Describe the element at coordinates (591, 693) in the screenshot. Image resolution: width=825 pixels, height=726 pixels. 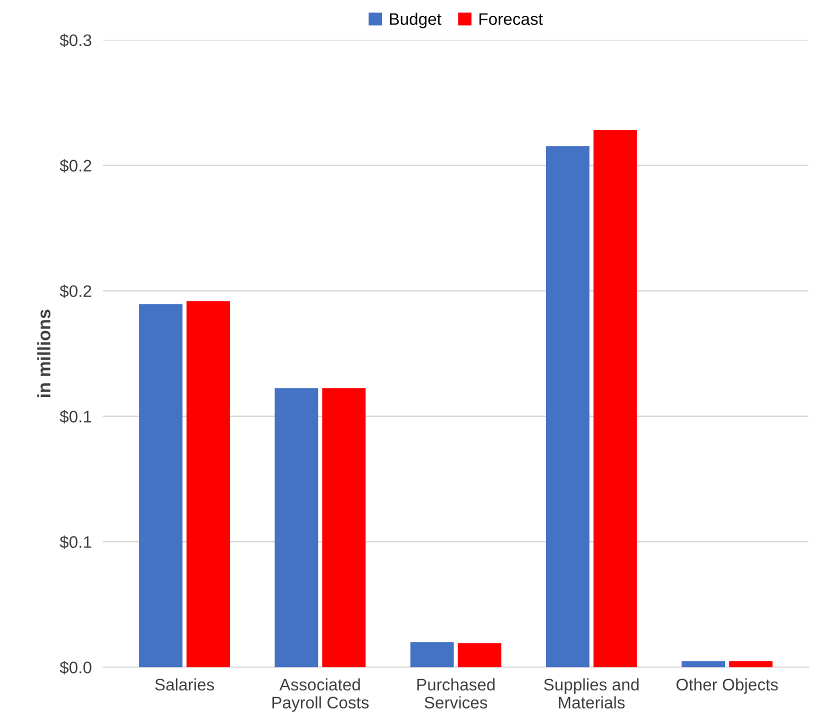
I see `x-tick-label: Supplies and Materials` at that location.